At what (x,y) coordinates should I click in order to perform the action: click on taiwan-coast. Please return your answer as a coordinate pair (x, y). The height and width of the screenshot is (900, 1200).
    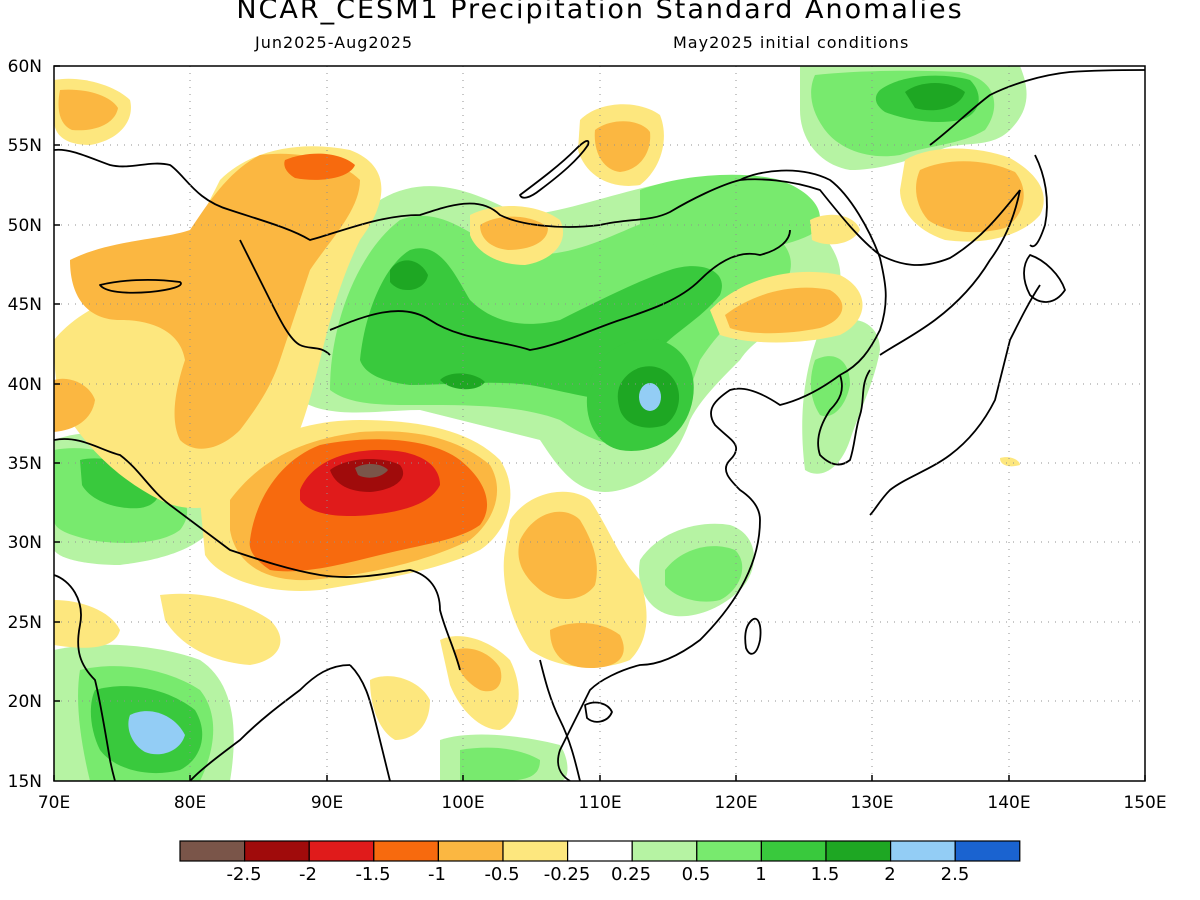
    Looking at the image, I should click on (753, 636).